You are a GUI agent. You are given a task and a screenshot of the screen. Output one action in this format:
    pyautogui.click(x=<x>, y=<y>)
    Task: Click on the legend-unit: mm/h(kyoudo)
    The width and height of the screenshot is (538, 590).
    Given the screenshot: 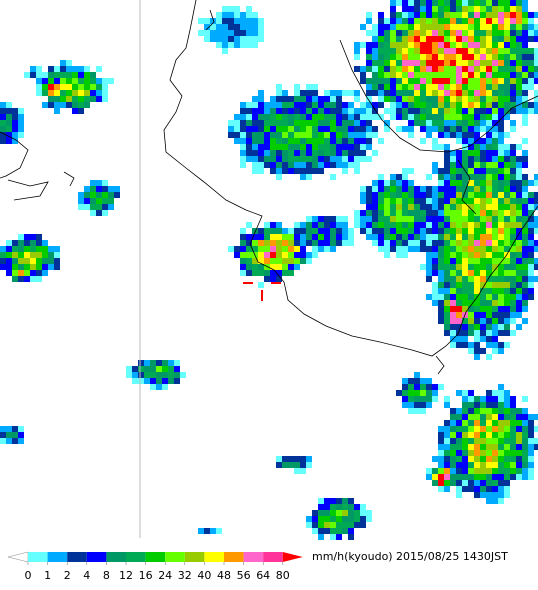 What is the action you would take?
    pyautogui.click(x=352, y=556)
    